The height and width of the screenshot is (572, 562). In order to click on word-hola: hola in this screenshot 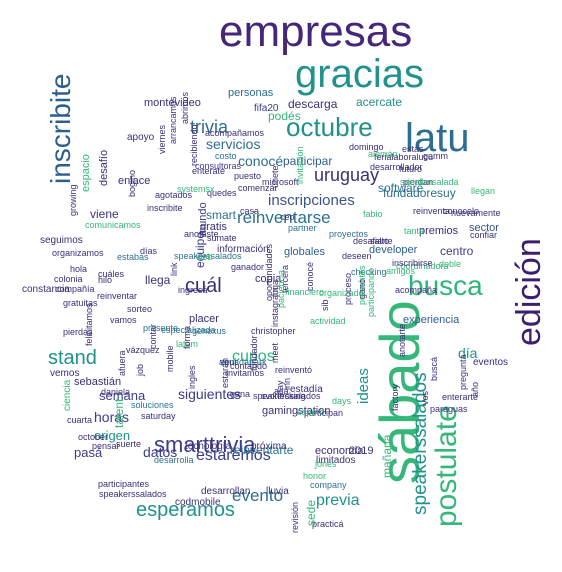, I will do `click(79, 269)`.